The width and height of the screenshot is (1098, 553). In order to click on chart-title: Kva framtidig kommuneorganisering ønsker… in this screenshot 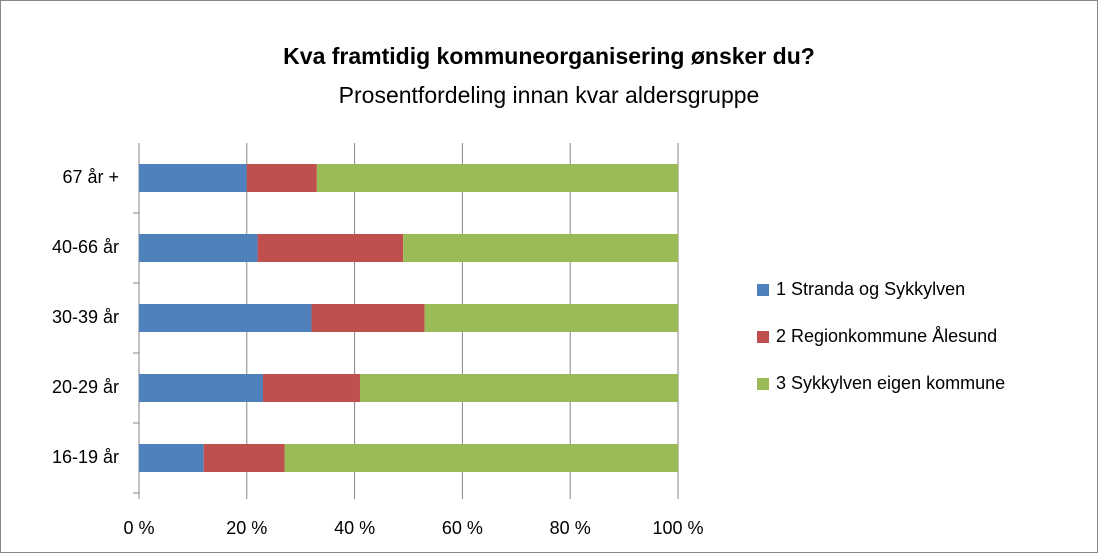, I will do `click(549, 56)`.